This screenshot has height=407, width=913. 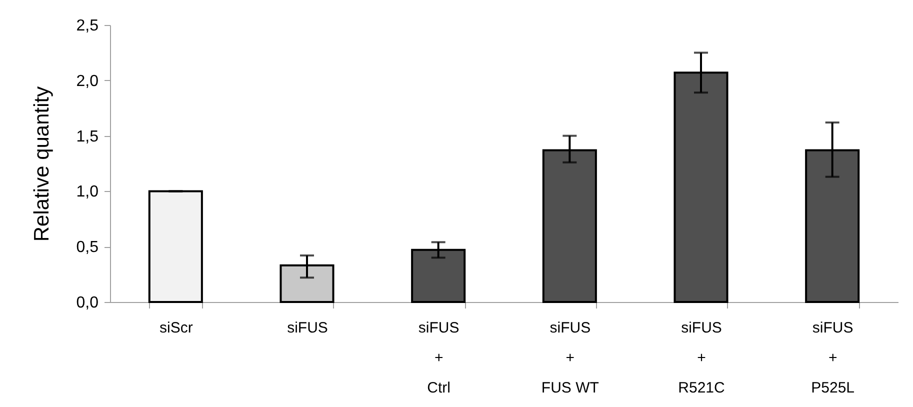 What do you see at coordinates (175, 246) in the screenshot?
I see `bar` at bounding box center [175, 246].